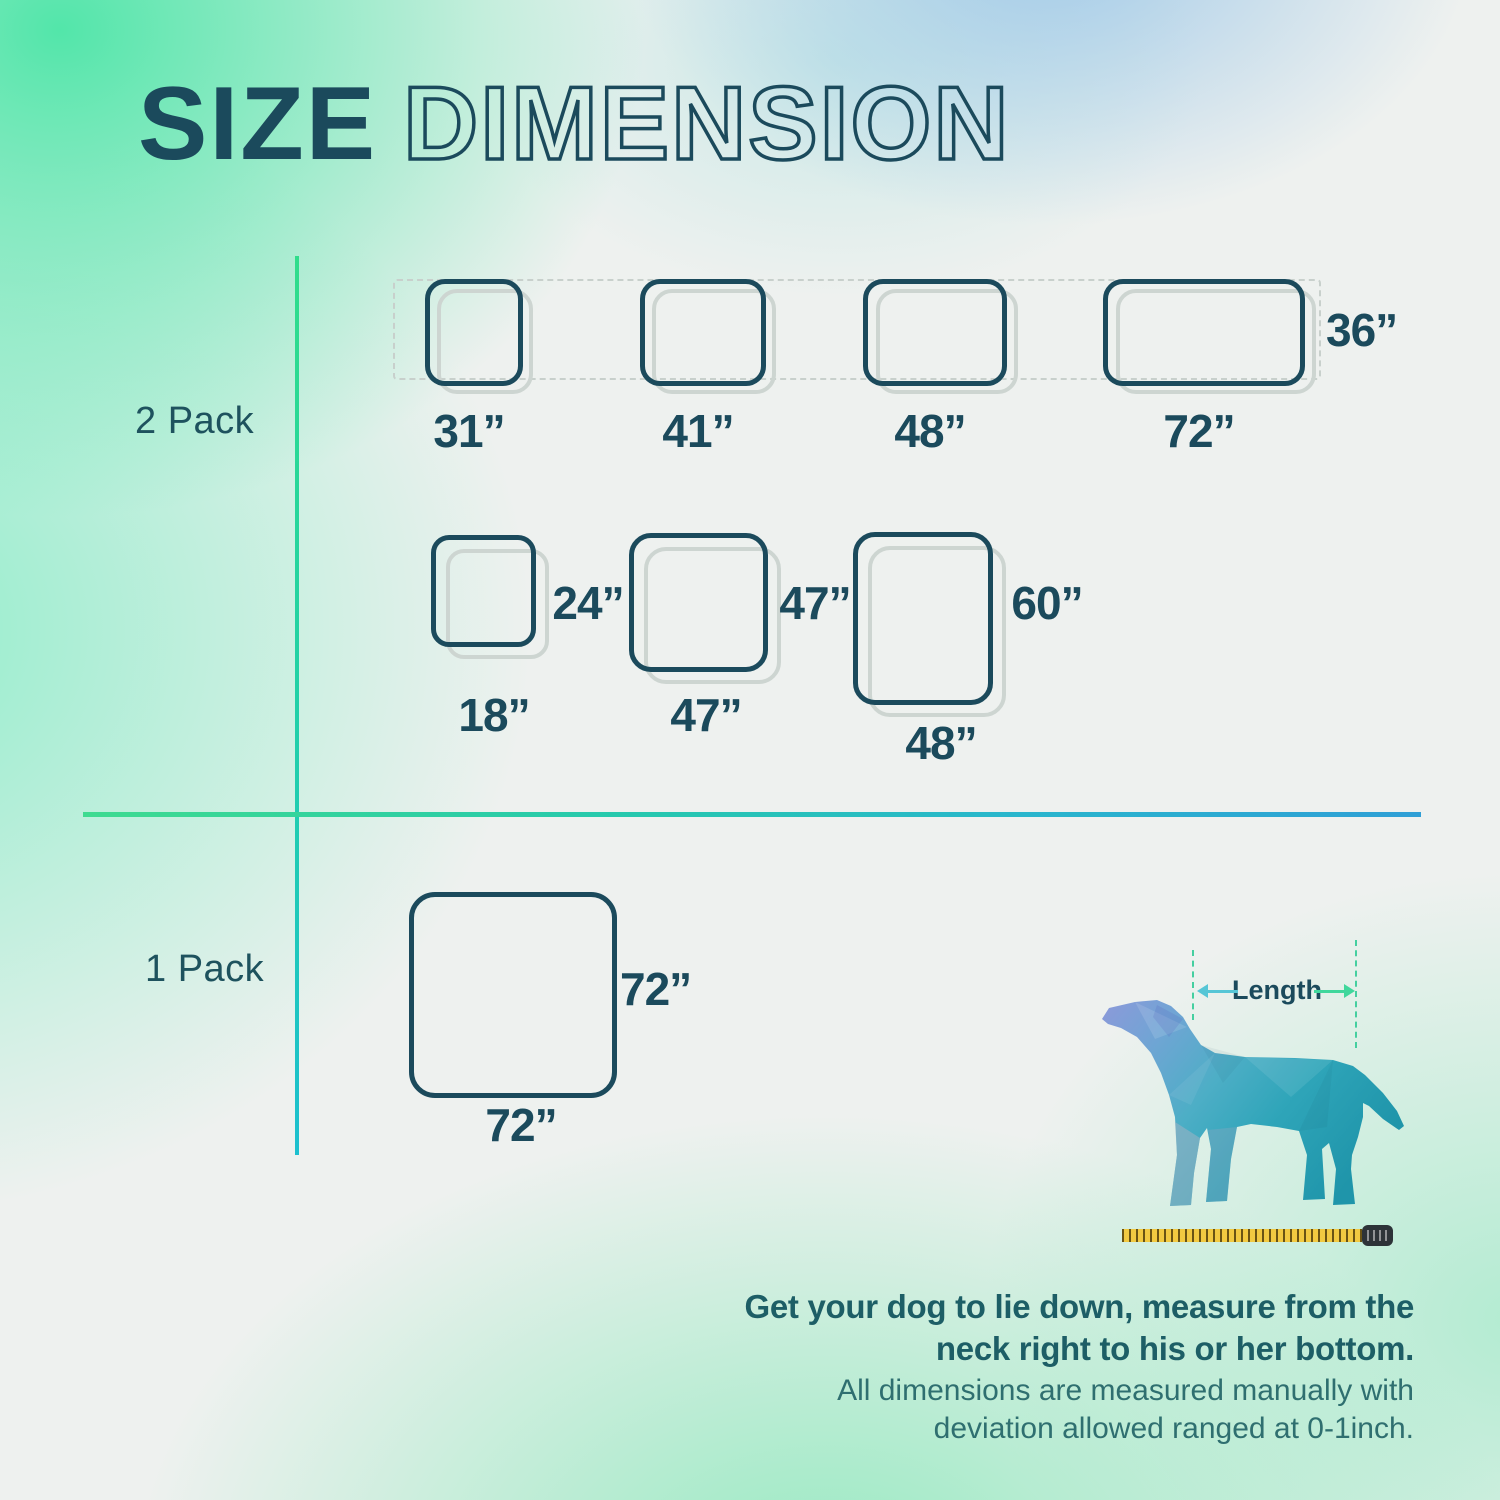 The width and height of the screenshot is (1500, 1500). What do you see at coordinates (1173, 1428) in the screenshot?
I see `footer-note-line2: deviation allowed ranged at 0-1inch.` at bounding box center [1173, 1428].